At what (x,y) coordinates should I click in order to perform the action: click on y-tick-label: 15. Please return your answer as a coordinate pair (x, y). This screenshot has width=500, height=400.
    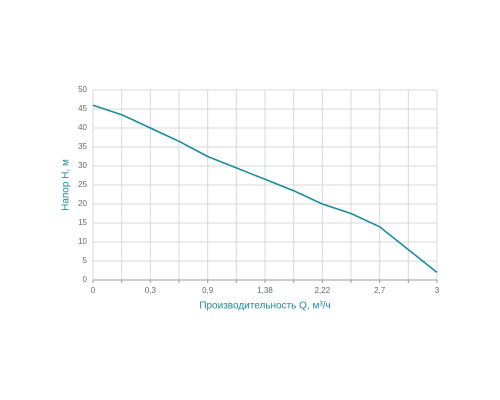
    Looking at the image, I should click on (82, 222).